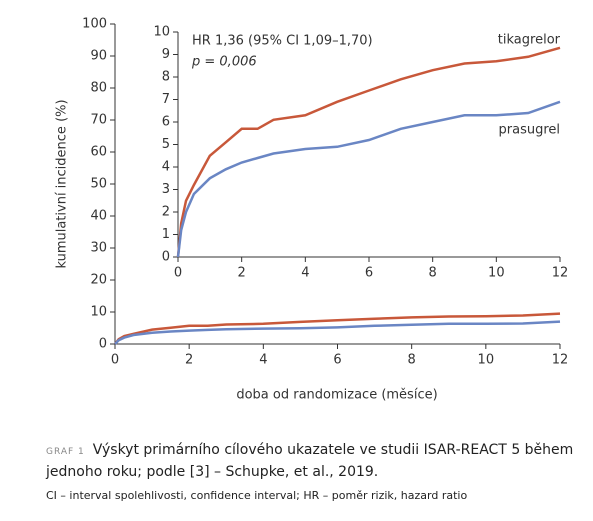  What do you see at coordinates (224, 62) in the screenshot?
I see `annotation: p = 0,006` at bounding box center [224, 62].